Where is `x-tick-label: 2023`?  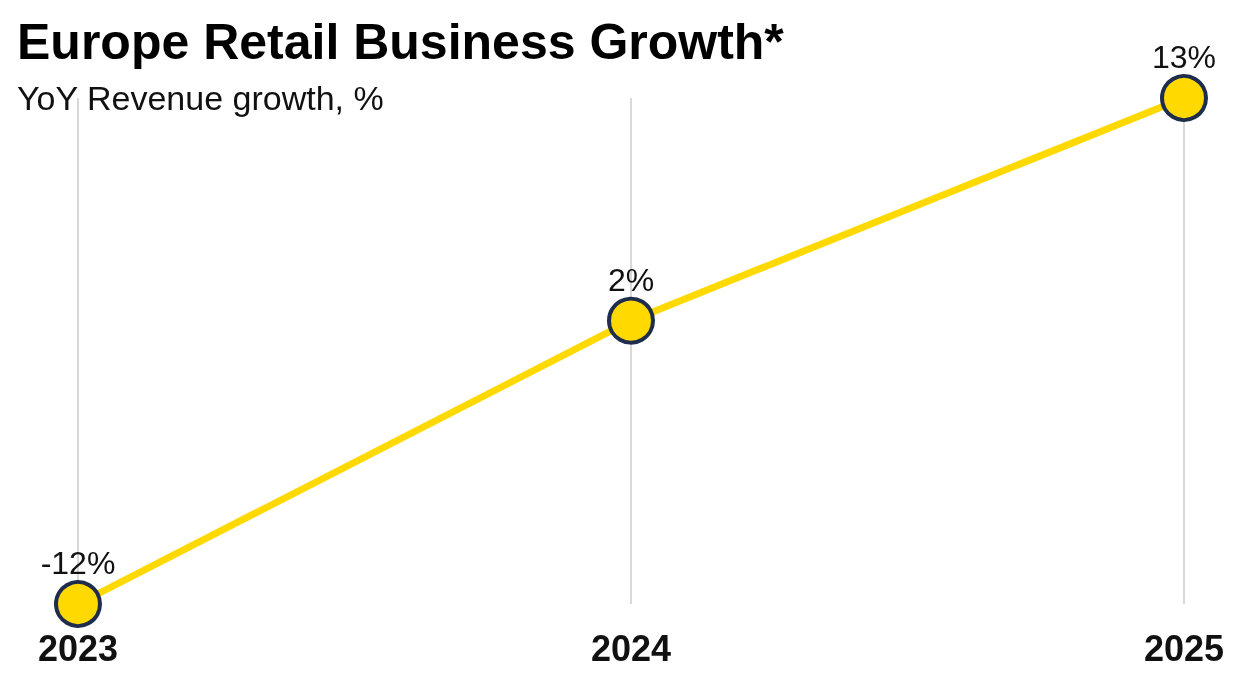 x-tick-label: 2023 is located at coordinates (78, 648).